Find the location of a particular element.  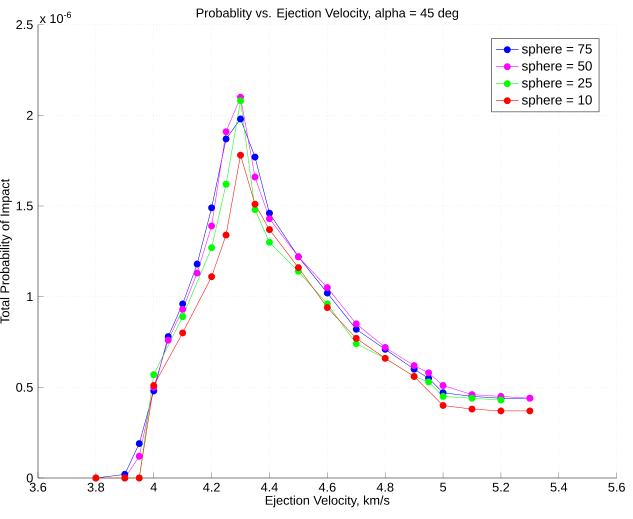

x-tick-label: 5.4 is located at coordinates (559, 487).